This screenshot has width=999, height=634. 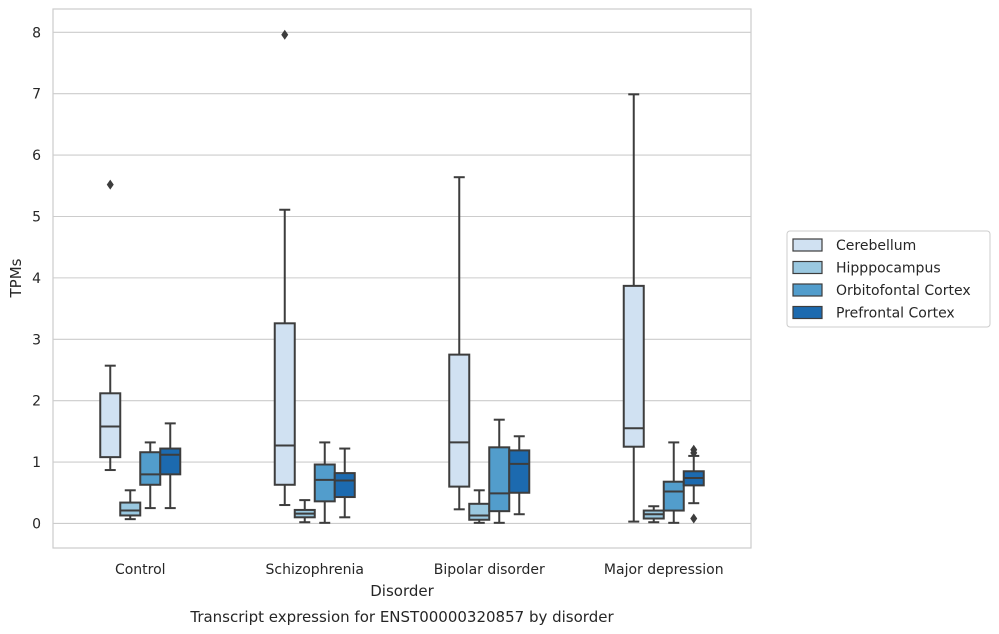 I want to click on y-tick-label: 1, so click(x=36, y=463).